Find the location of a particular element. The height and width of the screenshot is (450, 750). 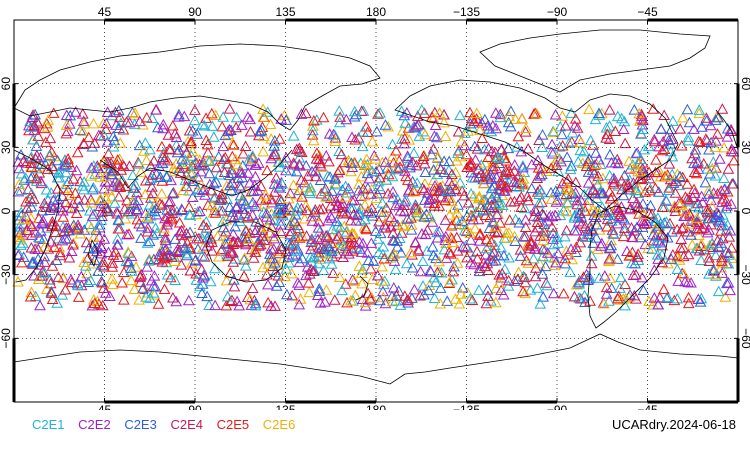

coastline-australia is located at coordinates (246, 252).